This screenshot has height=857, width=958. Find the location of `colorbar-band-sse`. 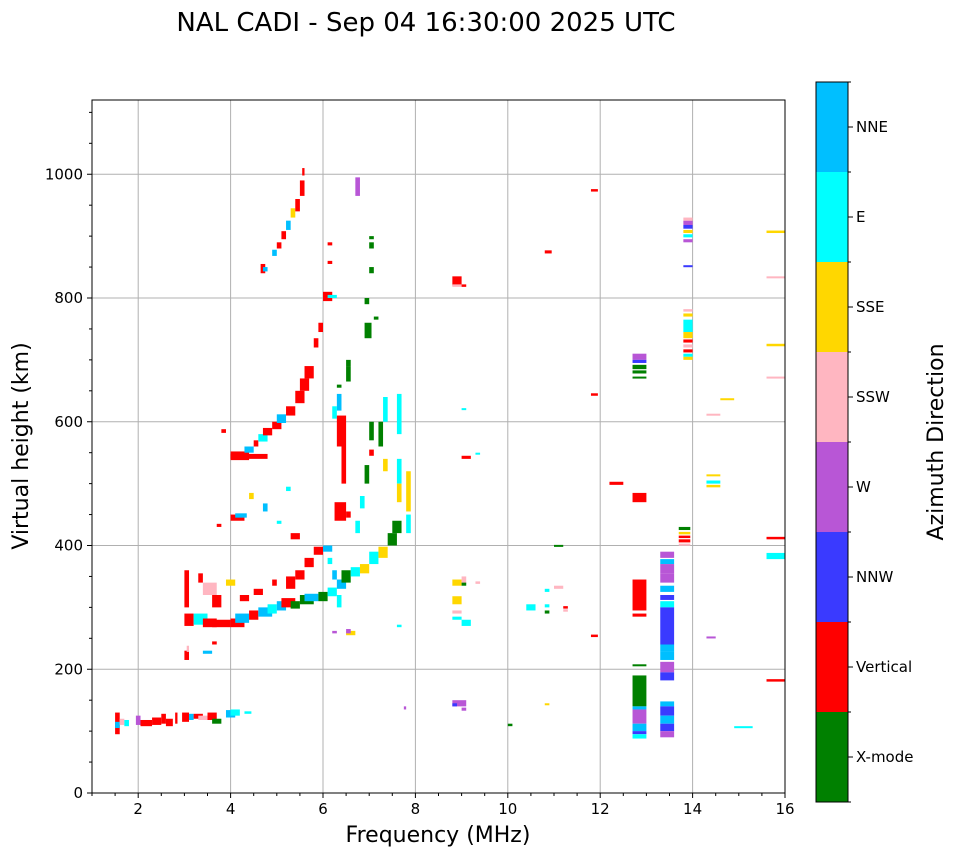

colorbar-band-sse is located at coordinates (832, 307).